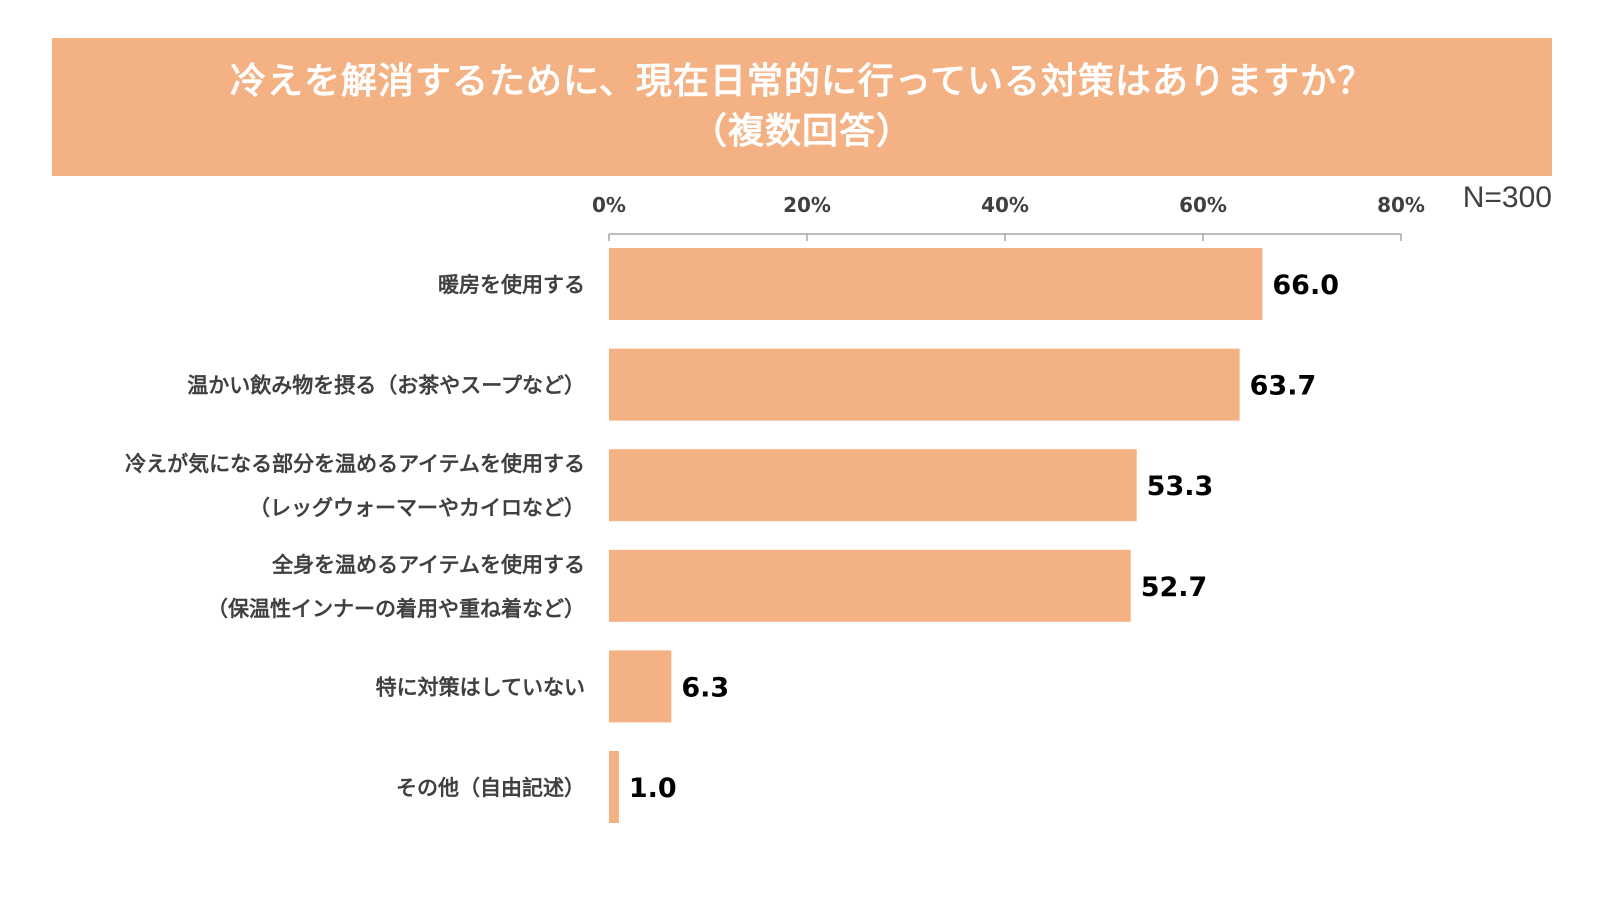  Describe the element at coordinates (807, 205) in the screenshot. I see `x-tick-label: 20%` at that location.